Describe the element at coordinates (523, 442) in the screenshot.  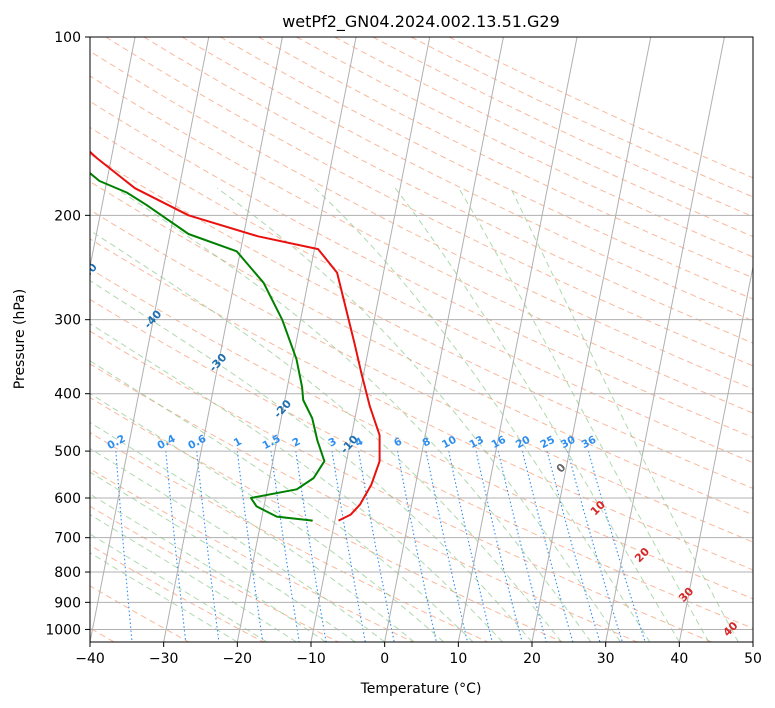
I see `mixing-ratio-label: 20` at that location.